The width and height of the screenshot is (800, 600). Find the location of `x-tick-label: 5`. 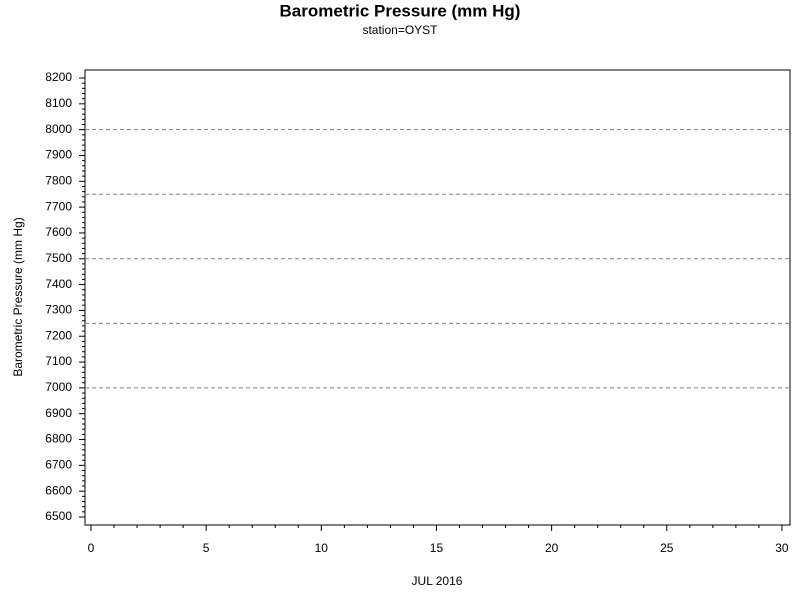

x-tick-label: 5 is located at coordinates (206, 548).